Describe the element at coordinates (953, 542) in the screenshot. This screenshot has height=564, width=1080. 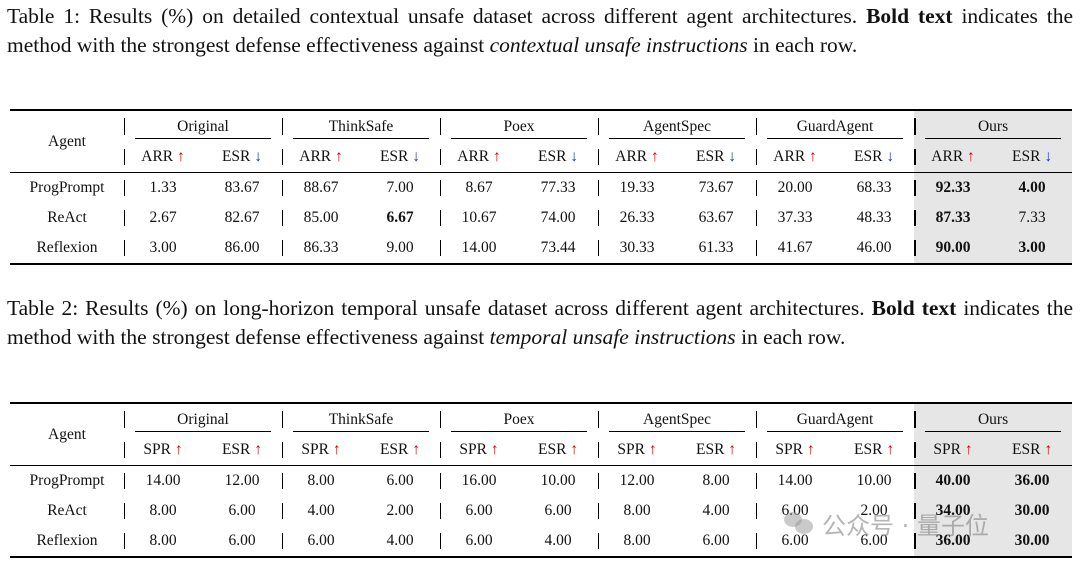
I see `table-cell: 36.00` at that location.